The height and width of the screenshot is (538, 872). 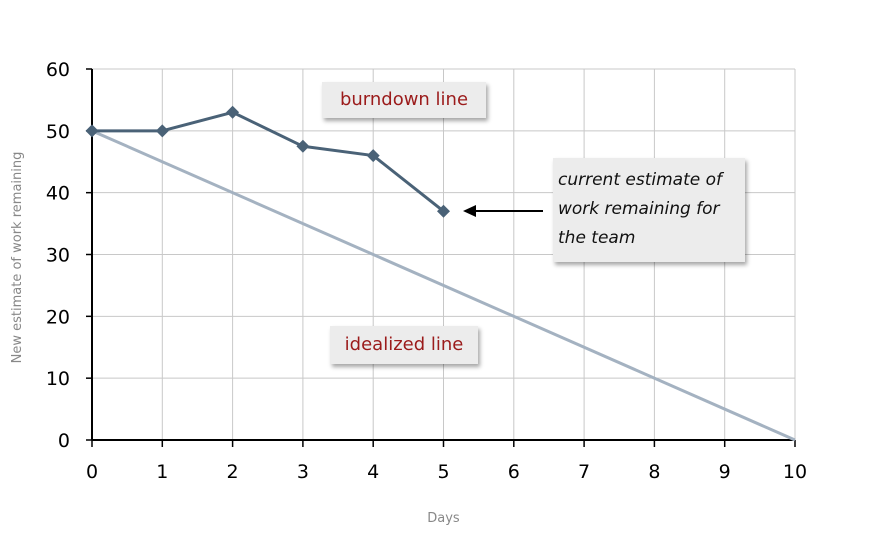 I want to click on y-axis-ticks: 0 10 20 30 40 50 60, so click(x=69, y=255).